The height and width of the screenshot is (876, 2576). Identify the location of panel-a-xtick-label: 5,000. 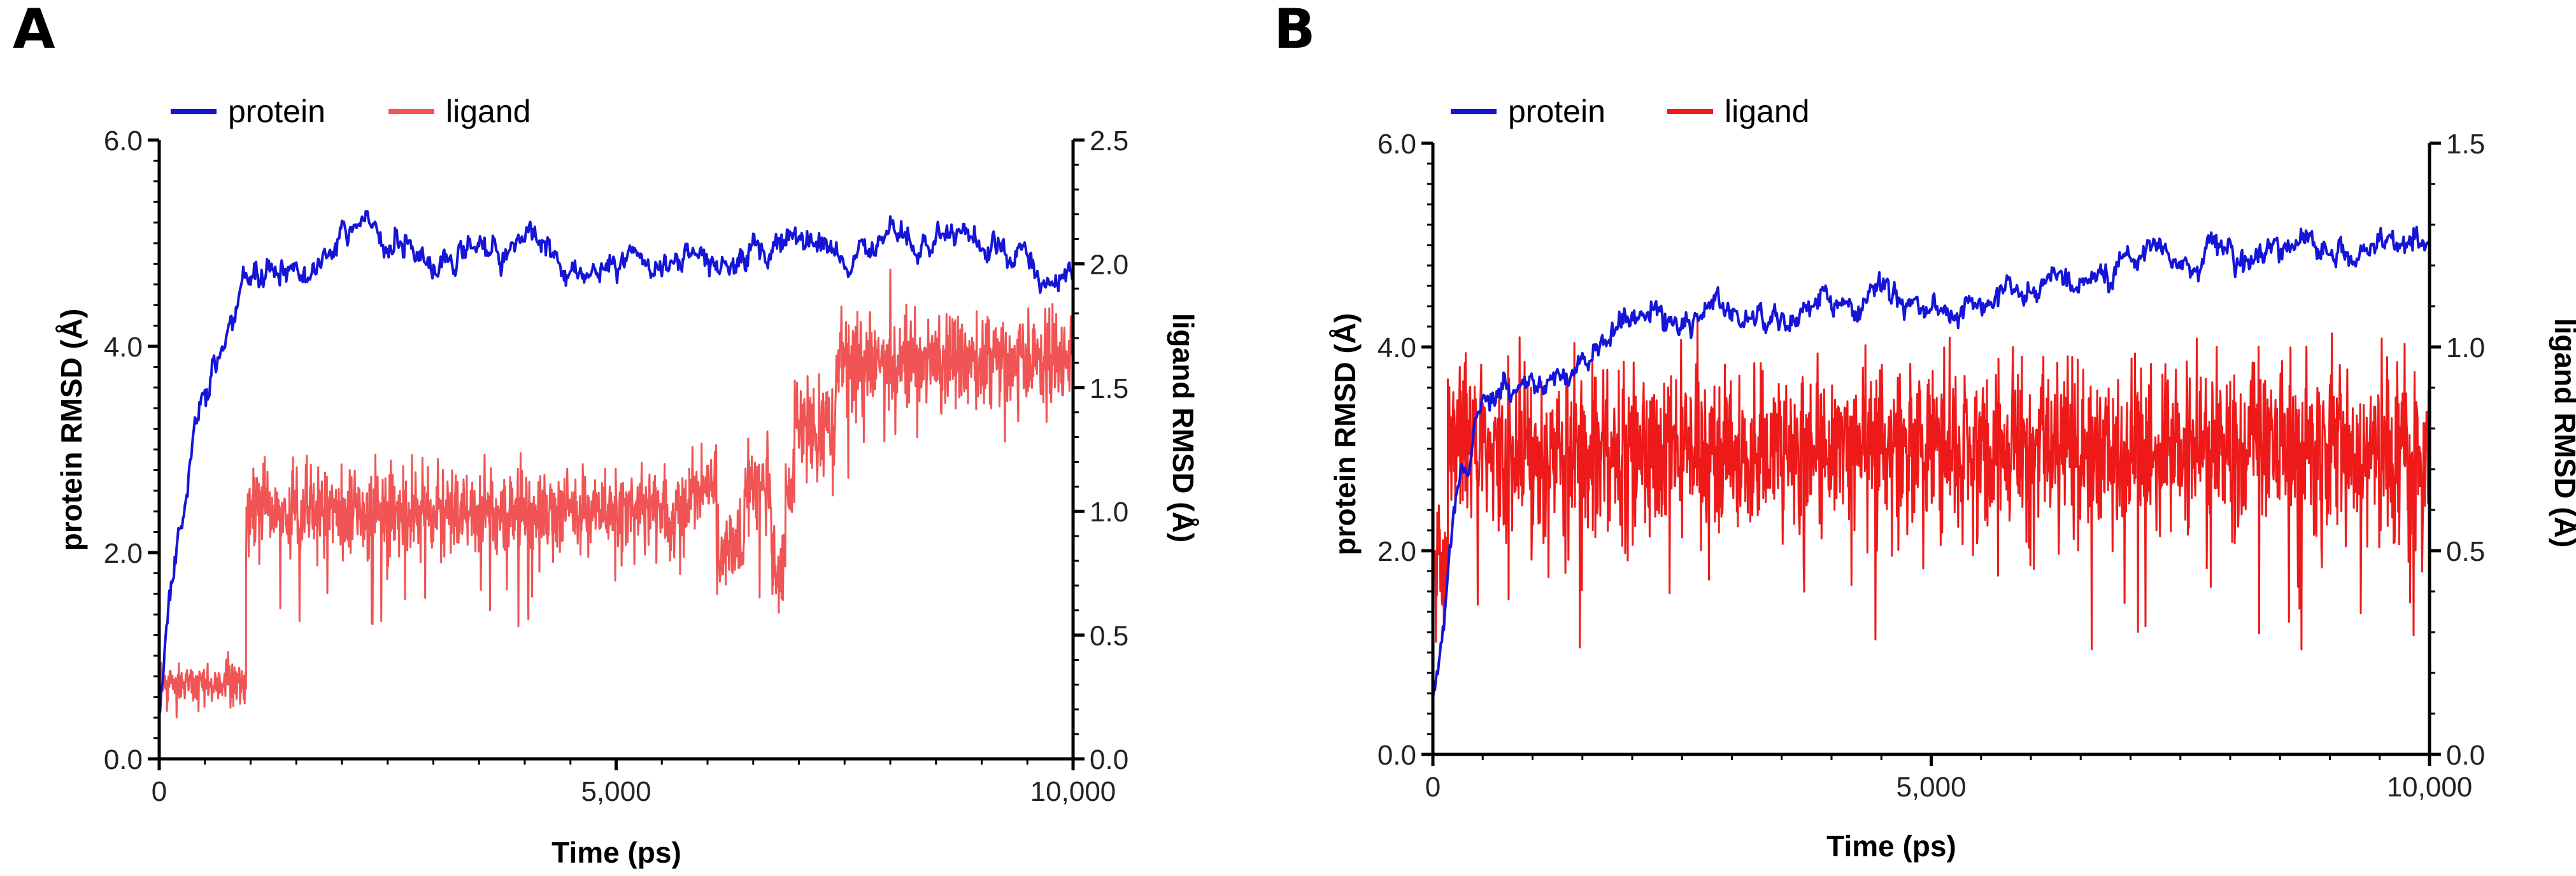
(616, 791).